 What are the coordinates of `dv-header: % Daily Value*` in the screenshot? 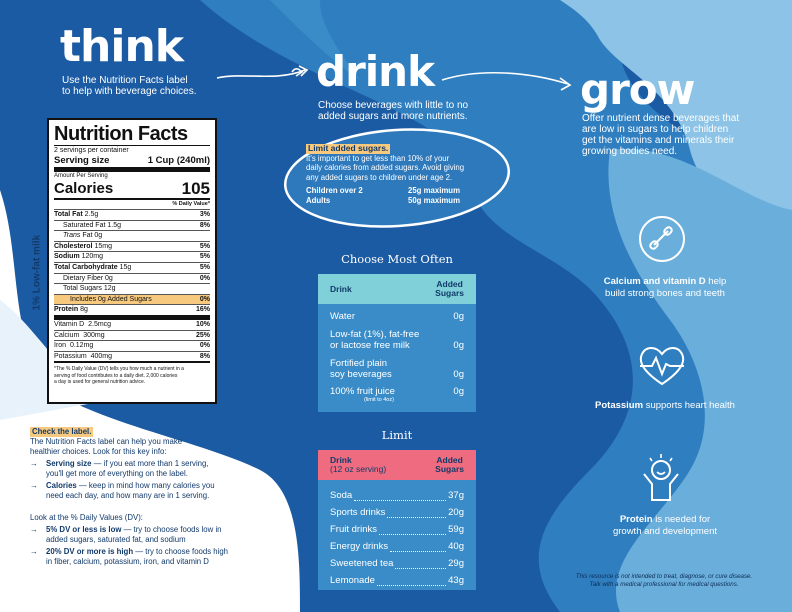 It's located at (132, 205).